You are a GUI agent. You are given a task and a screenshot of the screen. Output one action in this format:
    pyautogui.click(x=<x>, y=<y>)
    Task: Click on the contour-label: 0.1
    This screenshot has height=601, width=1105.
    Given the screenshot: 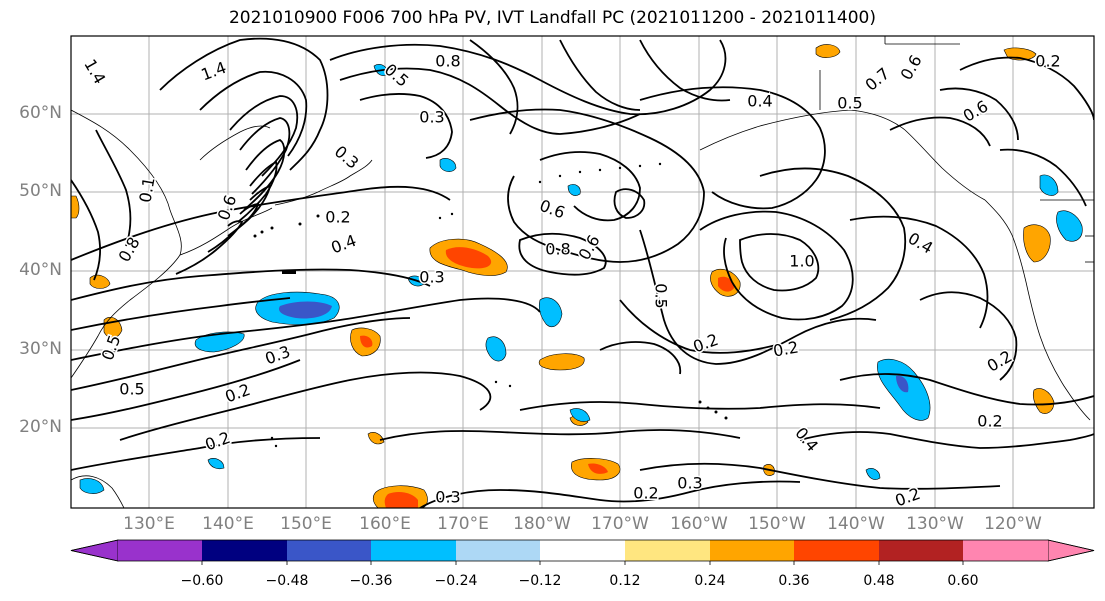 What is the action you would take?
    pyautogui.click(x=146, y=190)
    